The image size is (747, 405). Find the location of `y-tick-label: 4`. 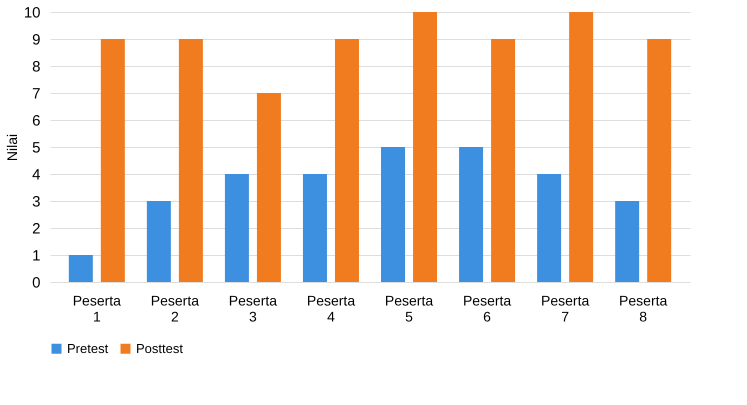

y-tick-label: 4 is located at coordinates (36, 175).